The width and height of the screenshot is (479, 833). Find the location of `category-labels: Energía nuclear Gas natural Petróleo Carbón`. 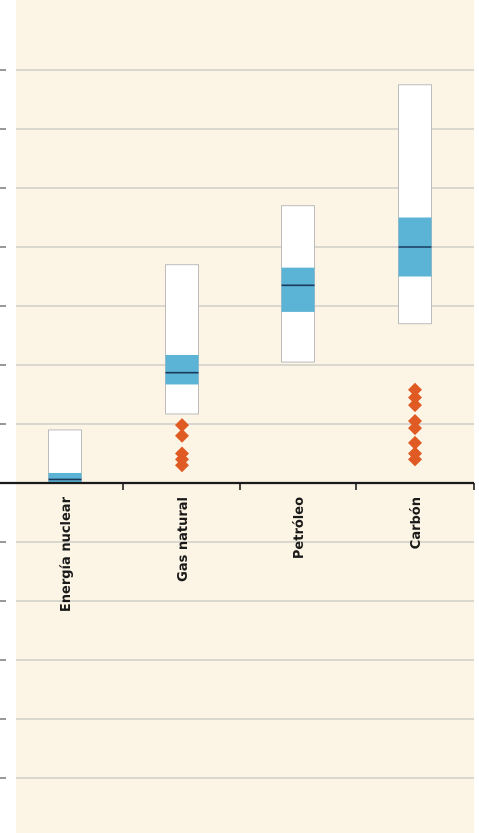

category-labels: Energía nuclear Gas natural Petróleo Carbón is located at coordinates (241, 554).